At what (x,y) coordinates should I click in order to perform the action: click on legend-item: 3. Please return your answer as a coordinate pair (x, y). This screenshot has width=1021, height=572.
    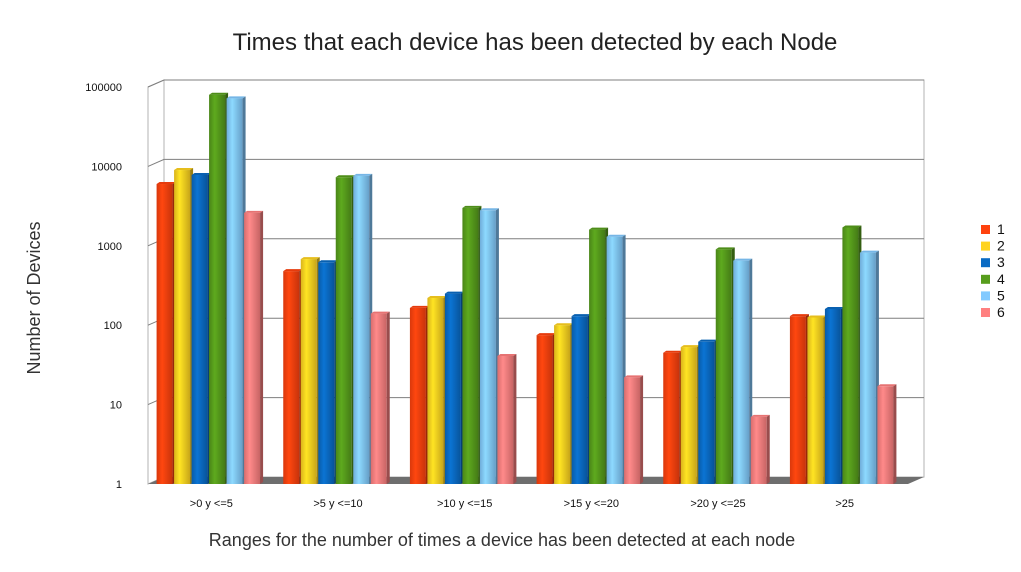
    Looking at the image, I should click on (993, 262).